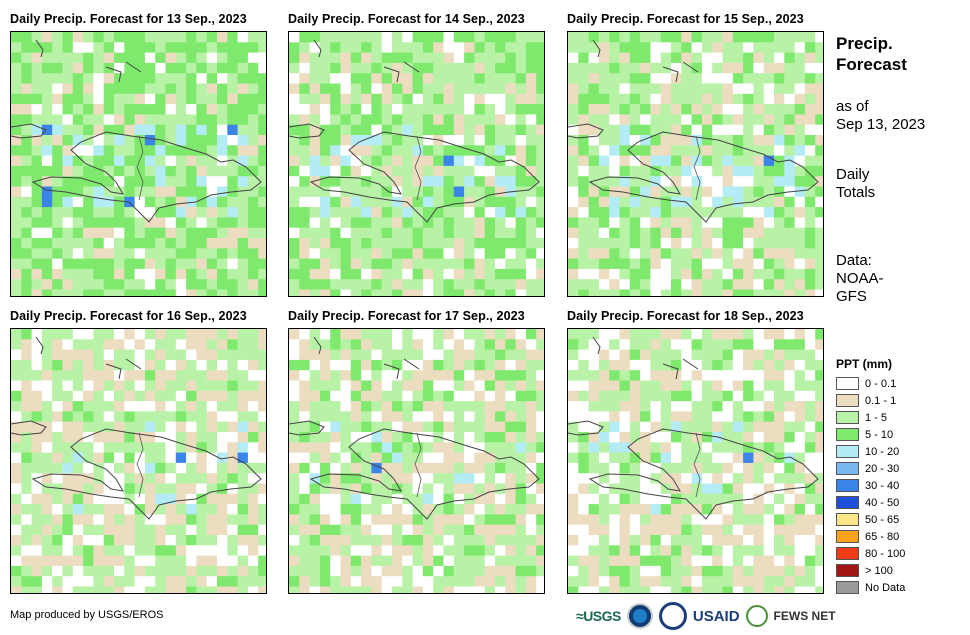 This screenshot has width=970, height=635. I want to click on legend-item: 1 - 5, so click(861, 417).